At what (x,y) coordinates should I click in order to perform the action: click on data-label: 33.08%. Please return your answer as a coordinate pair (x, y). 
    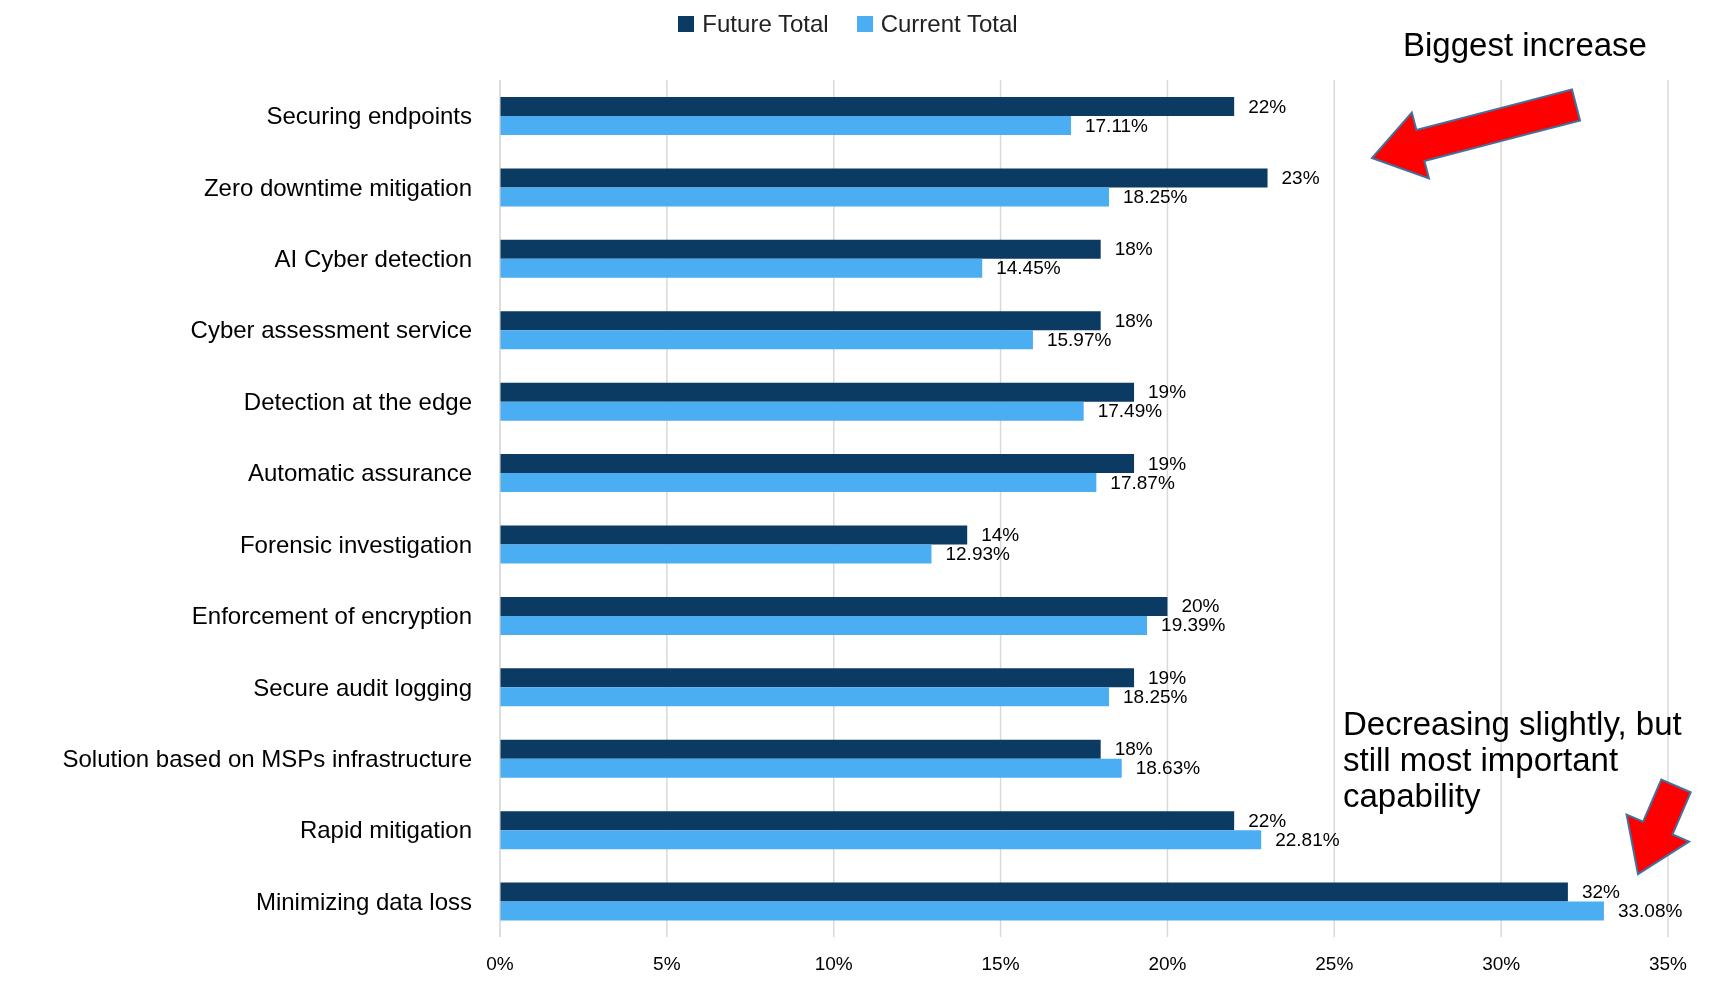
    Looking at the image, I should click on (1650, 911).